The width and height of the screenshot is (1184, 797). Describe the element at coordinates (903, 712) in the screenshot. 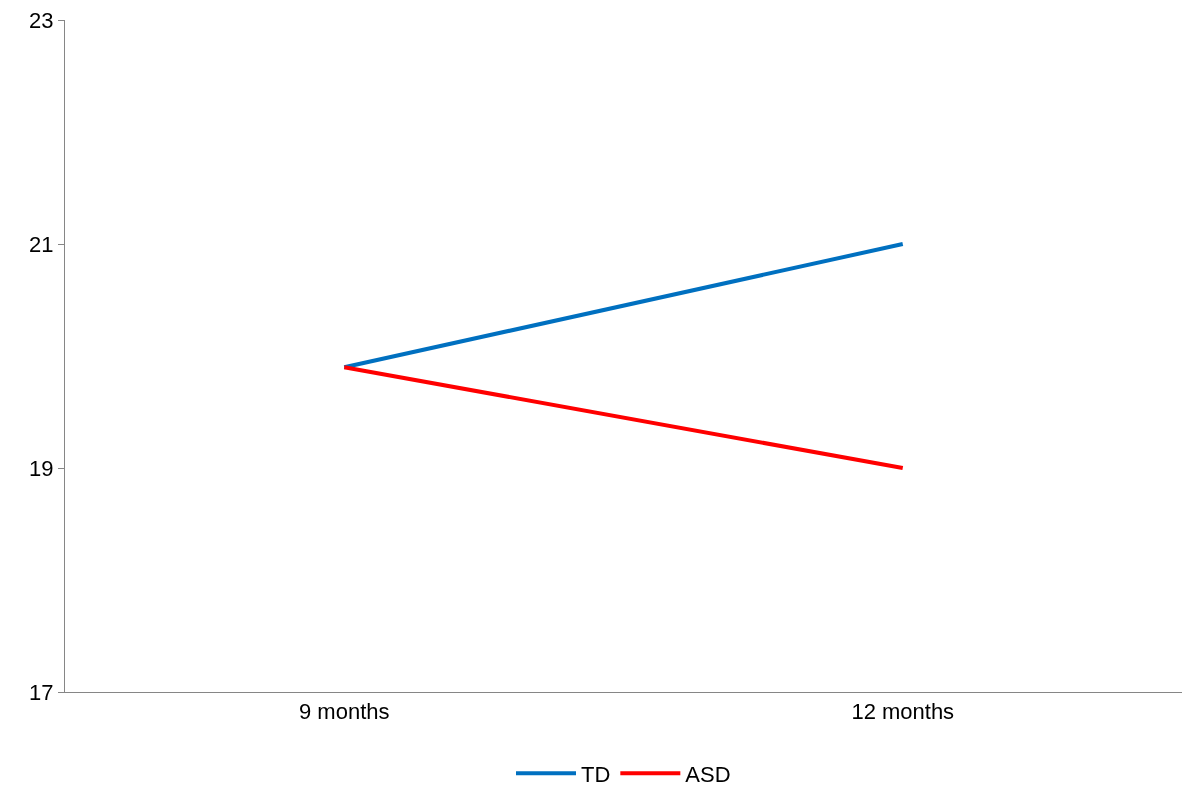

I see `x-tick-label: 12 months` at that location.